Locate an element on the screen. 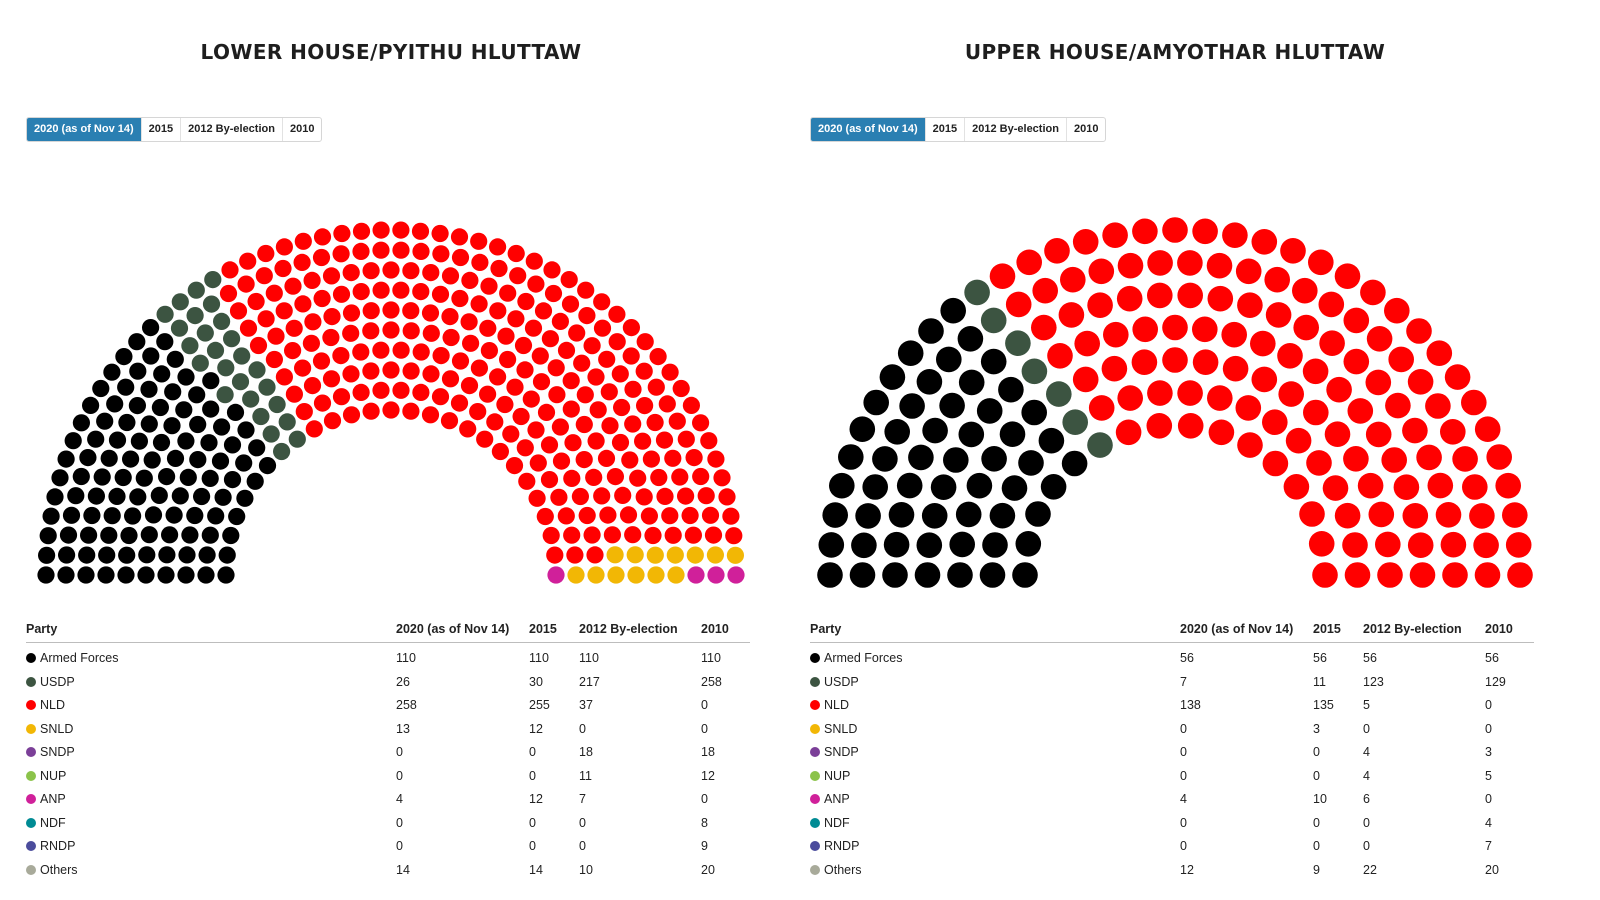  table-row: Armed Forces 110 110 110 110 is located at coordinates (388, 660).